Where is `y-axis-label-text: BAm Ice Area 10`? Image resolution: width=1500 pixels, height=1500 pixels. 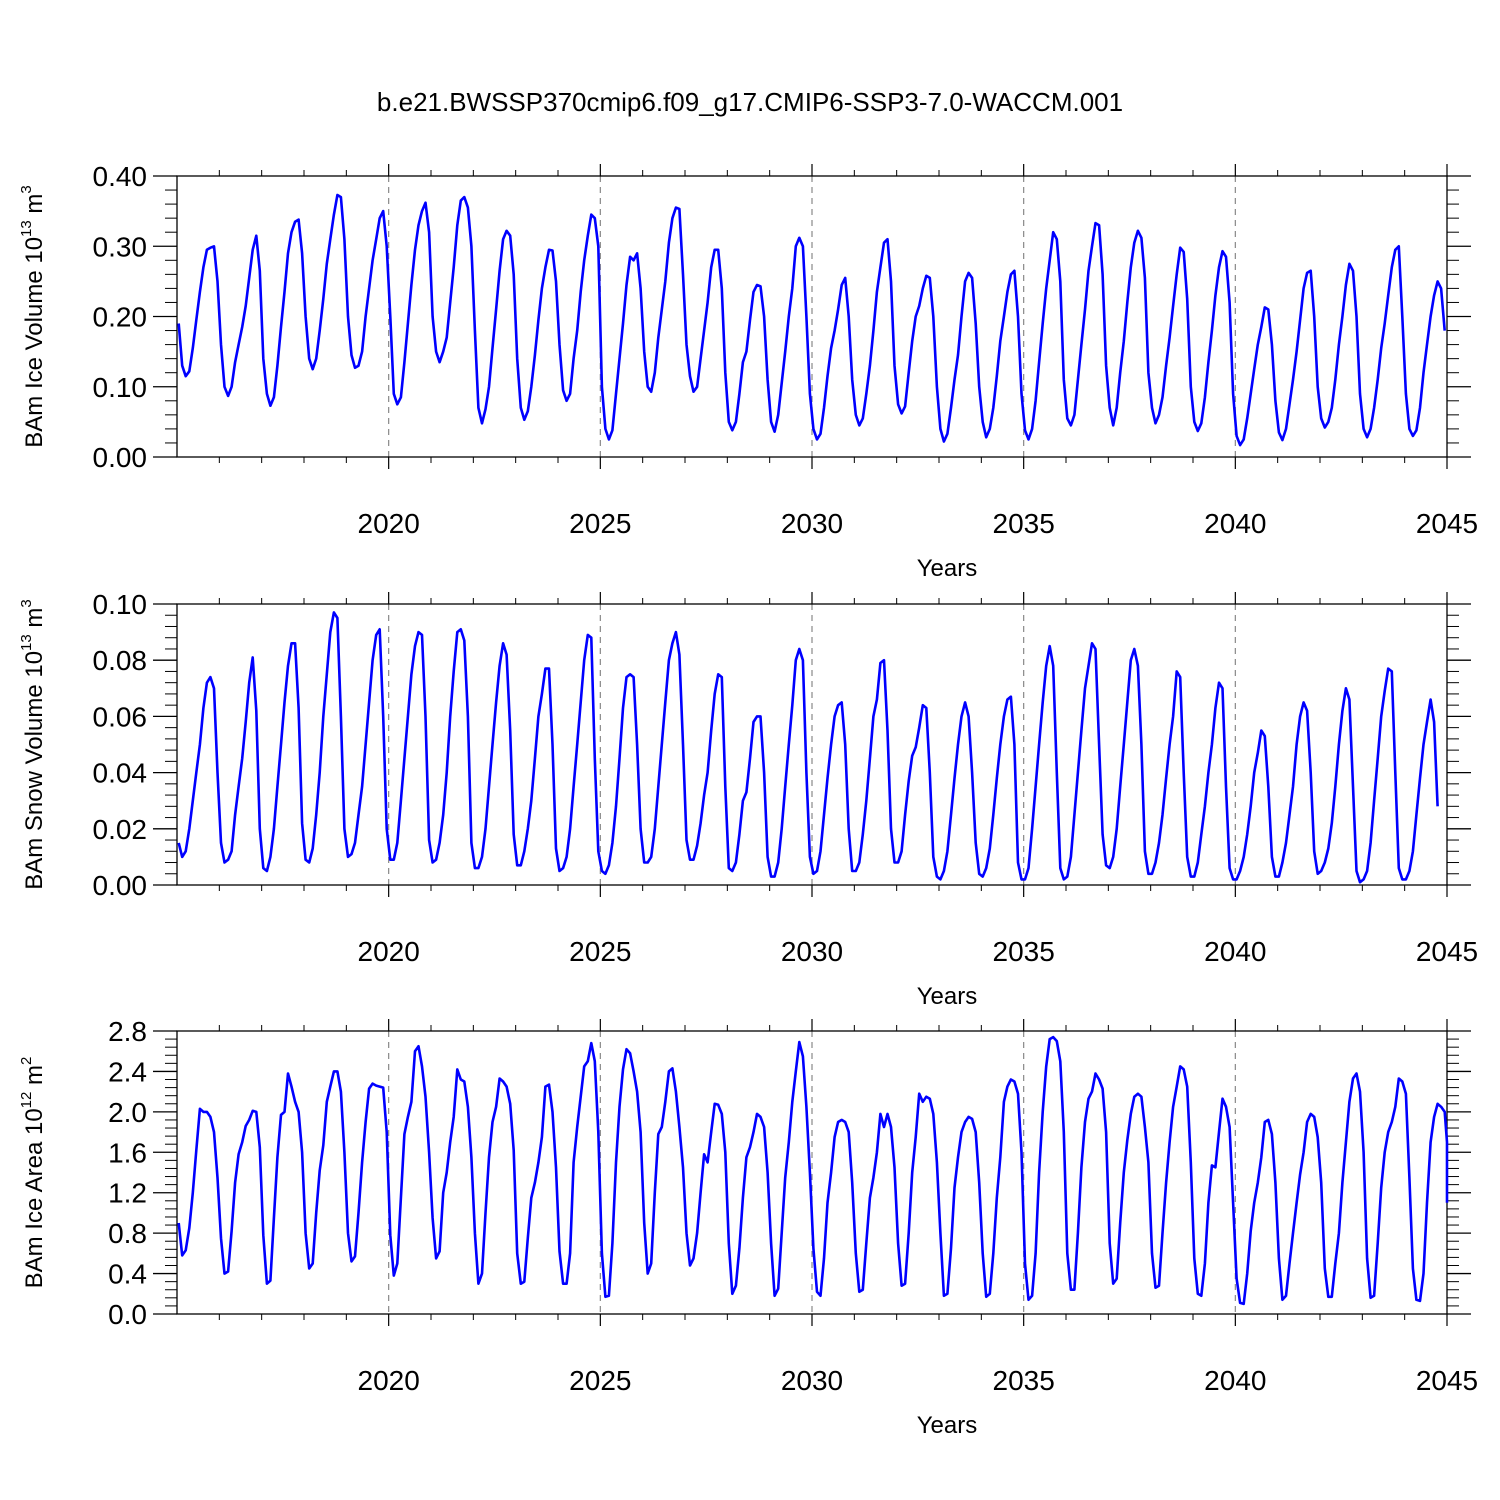
y-axis-label-text: BAm Ice Area 10 is located at coordinates (34, 1198).